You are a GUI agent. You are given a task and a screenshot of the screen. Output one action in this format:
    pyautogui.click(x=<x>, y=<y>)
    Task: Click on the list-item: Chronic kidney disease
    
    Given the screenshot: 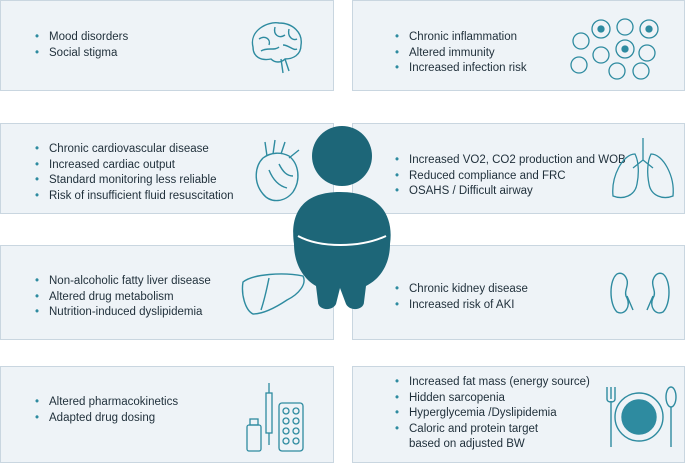 What is the action you would take?
    pyautogui.click(x=461, y=290)
    